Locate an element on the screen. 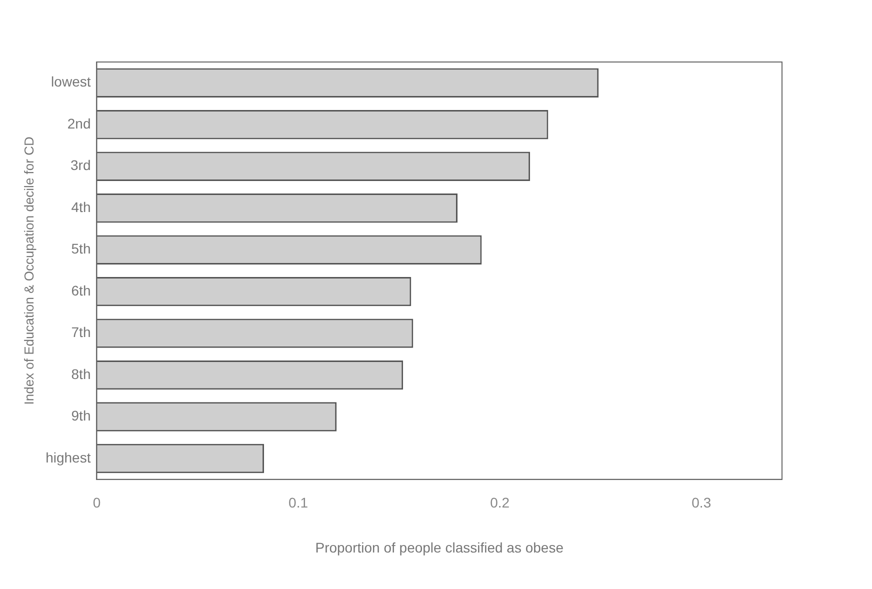 This screenshot has height=589, width=872. x-tick-label: 0.1 is located at coordinates (298, 502).